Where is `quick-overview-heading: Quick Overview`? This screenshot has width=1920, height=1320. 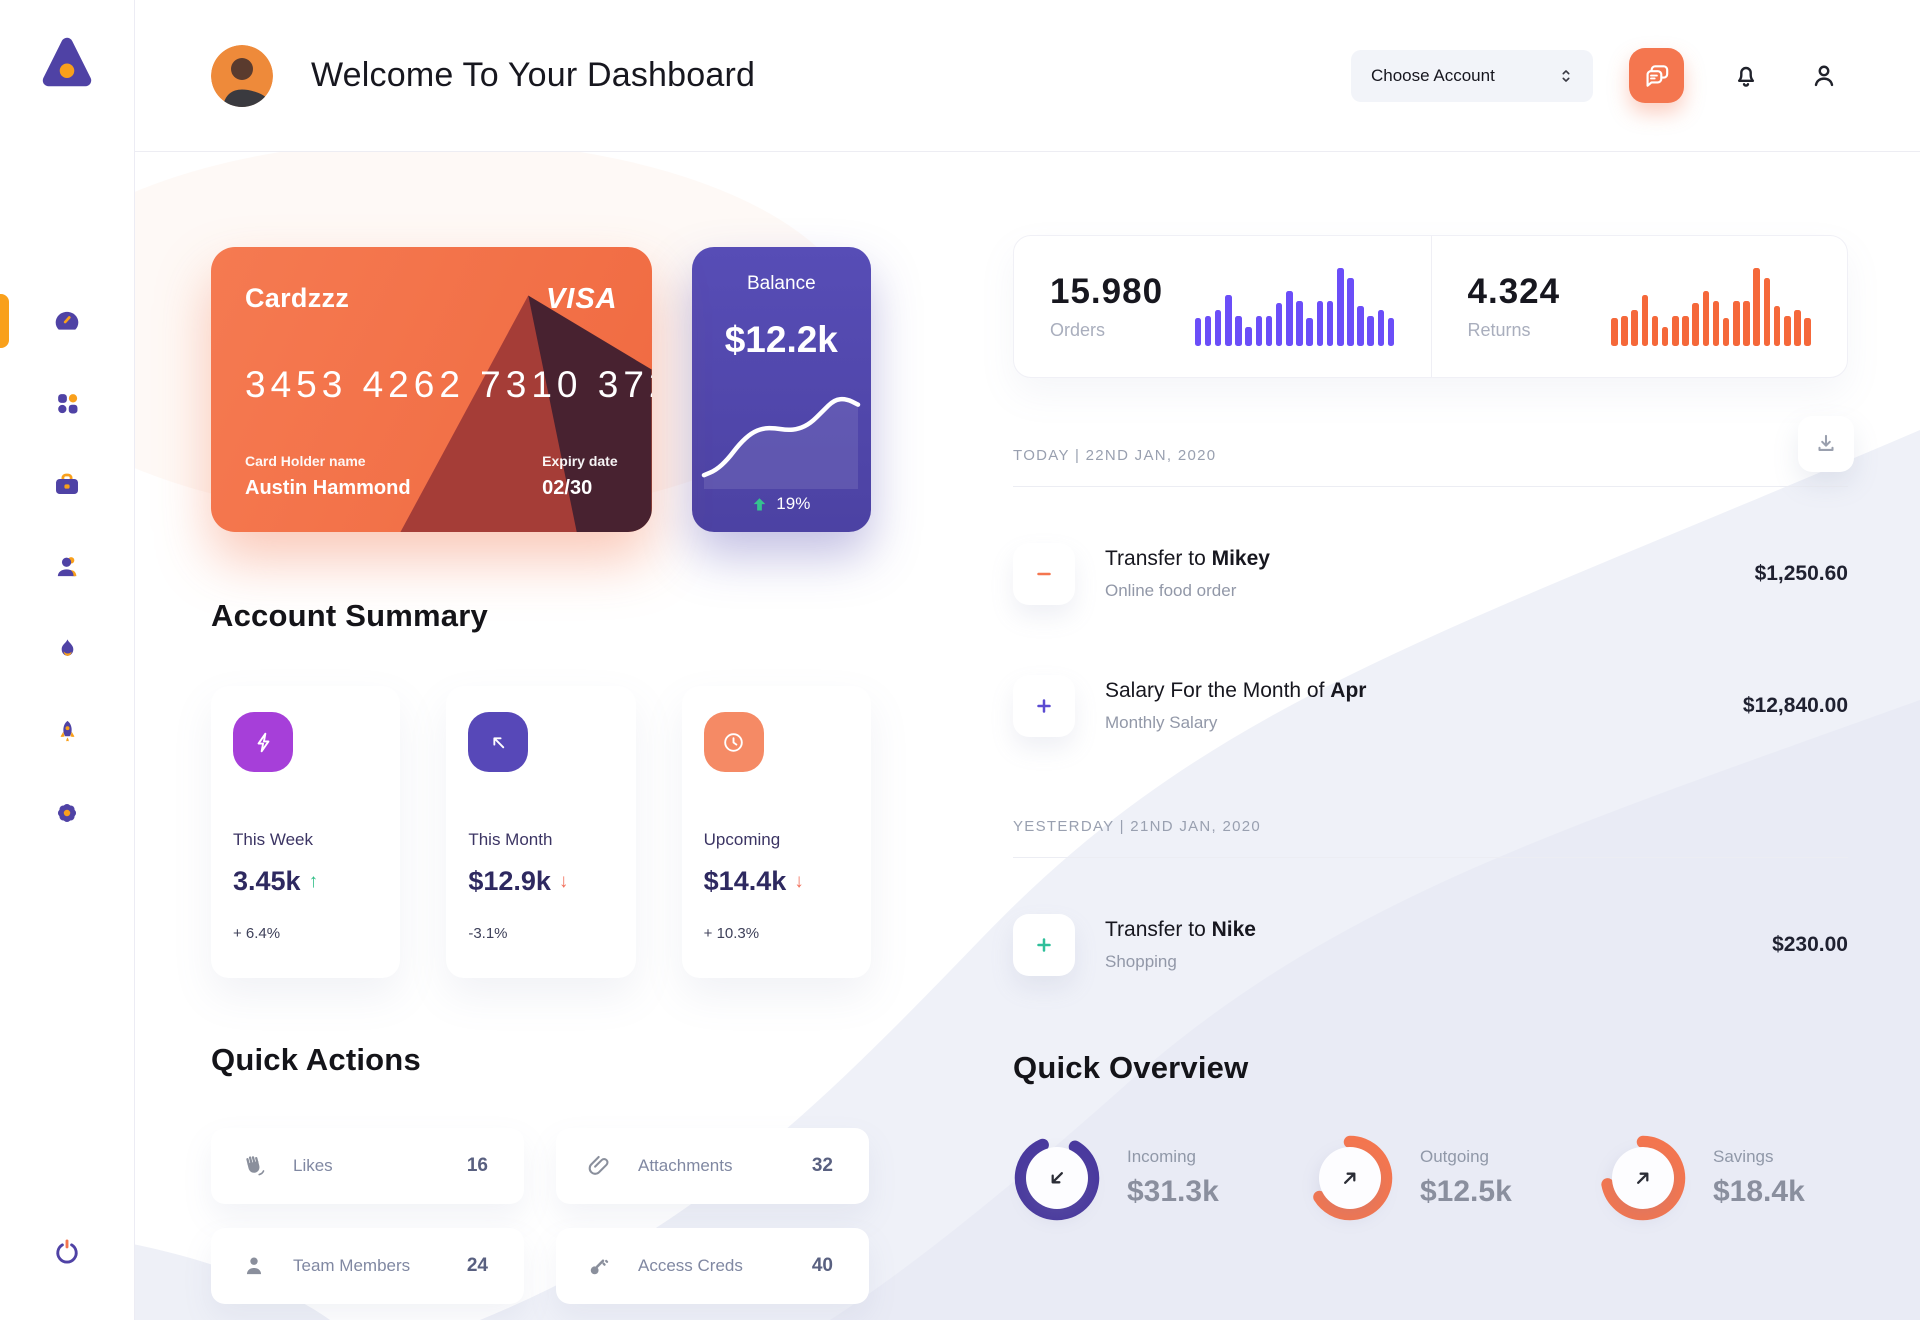
quick-overview-heading: Quick Overview is located at coordinates (1131, 1067).